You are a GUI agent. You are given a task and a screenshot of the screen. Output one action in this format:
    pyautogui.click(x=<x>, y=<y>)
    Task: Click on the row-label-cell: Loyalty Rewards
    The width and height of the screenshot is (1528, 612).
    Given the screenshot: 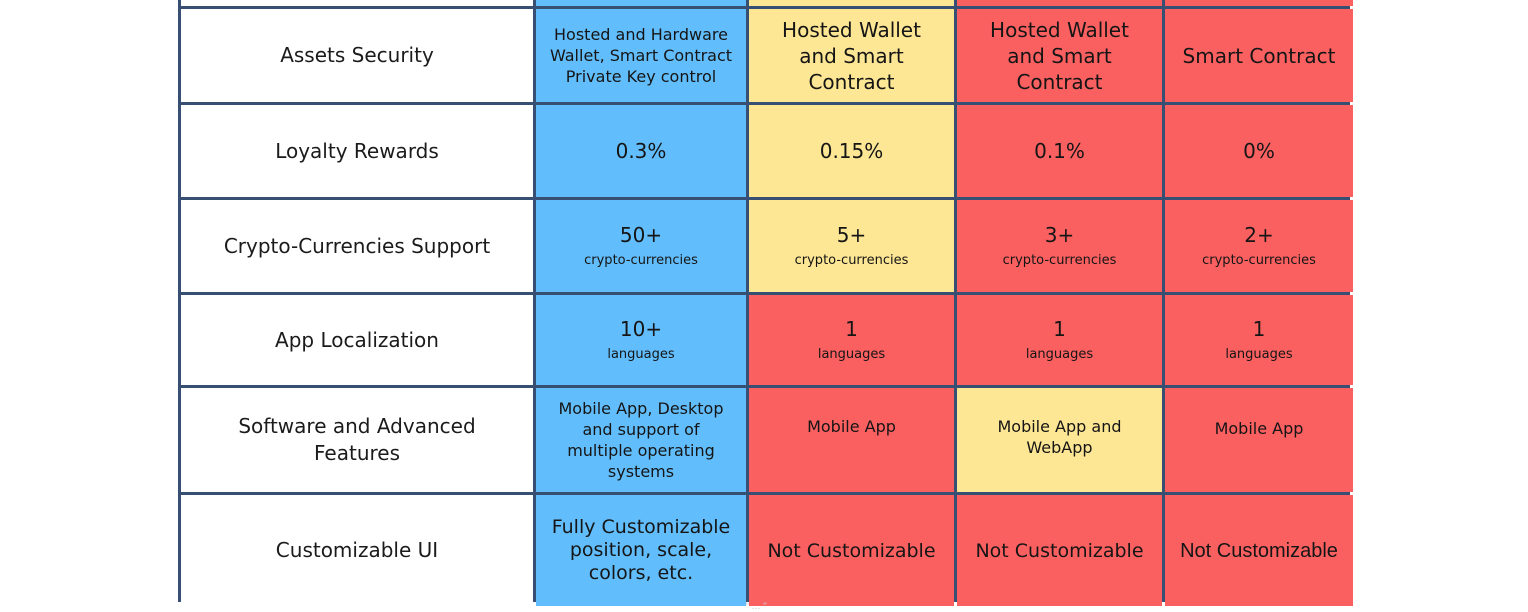 What is the action you would take?
    pyautogui.click(x=357, y=151)
    